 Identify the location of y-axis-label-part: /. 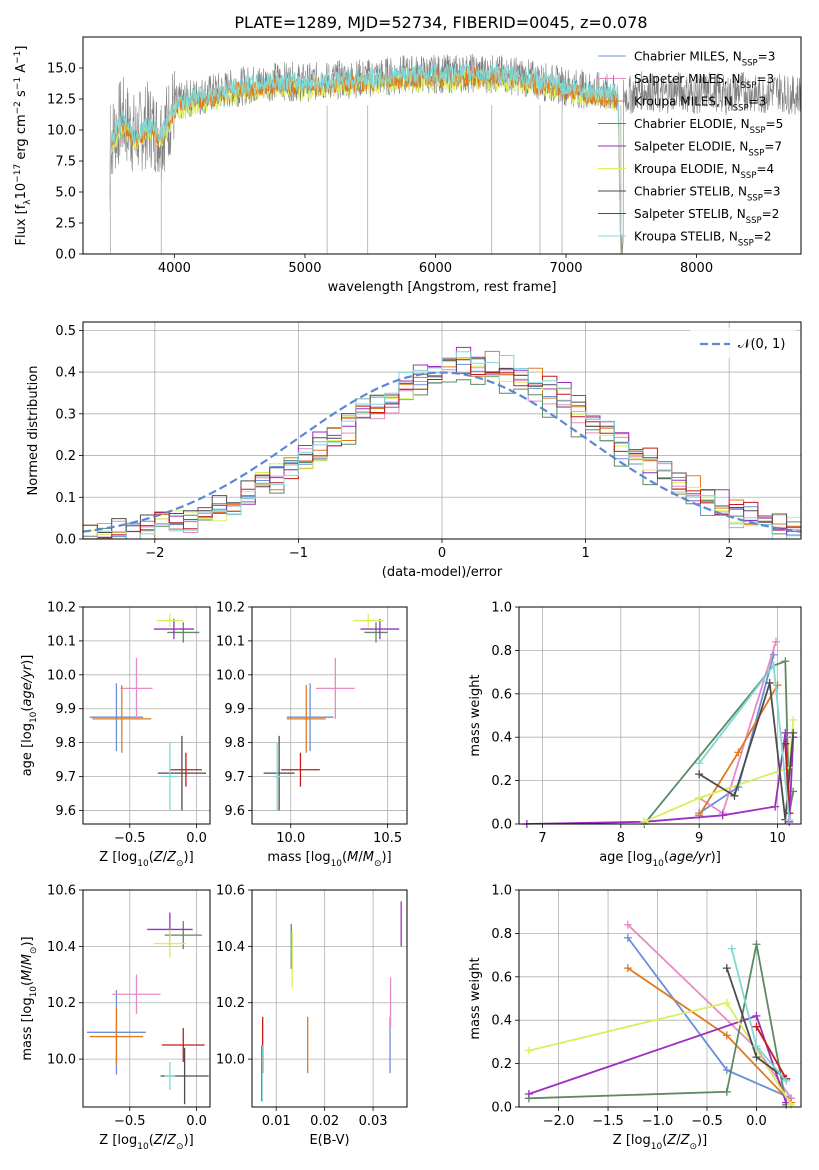
(27, 967).